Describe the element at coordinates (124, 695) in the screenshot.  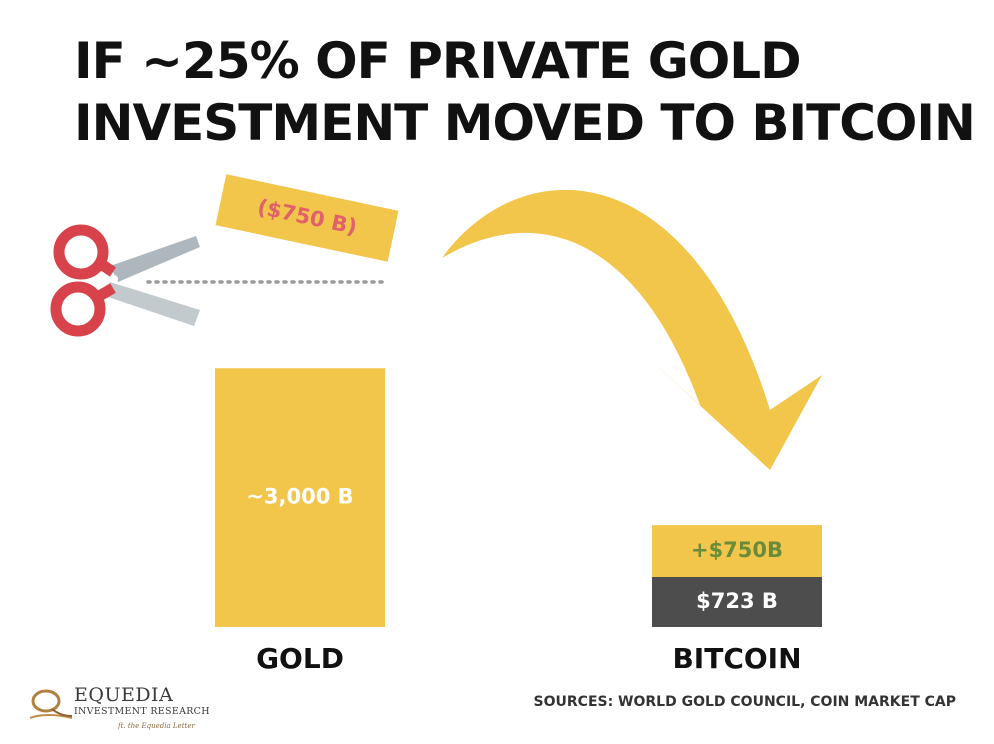
I see `logo-name: EQUEDIA` at that location.